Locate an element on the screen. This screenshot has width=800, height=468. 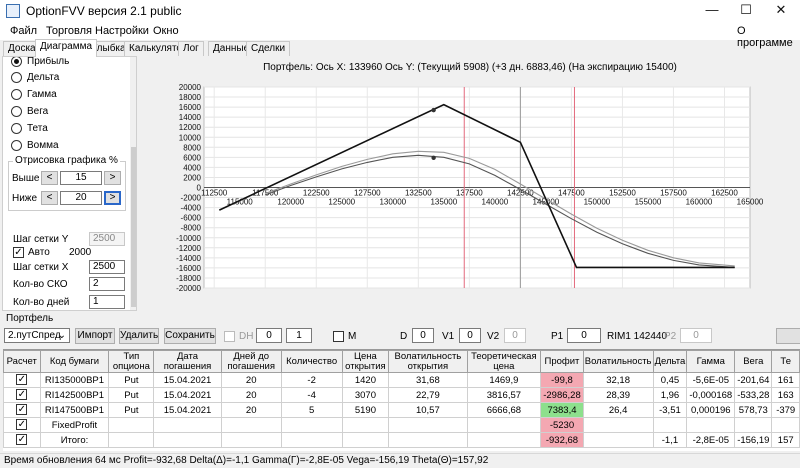
col-header: Профит is located at coordinates (562, 361).